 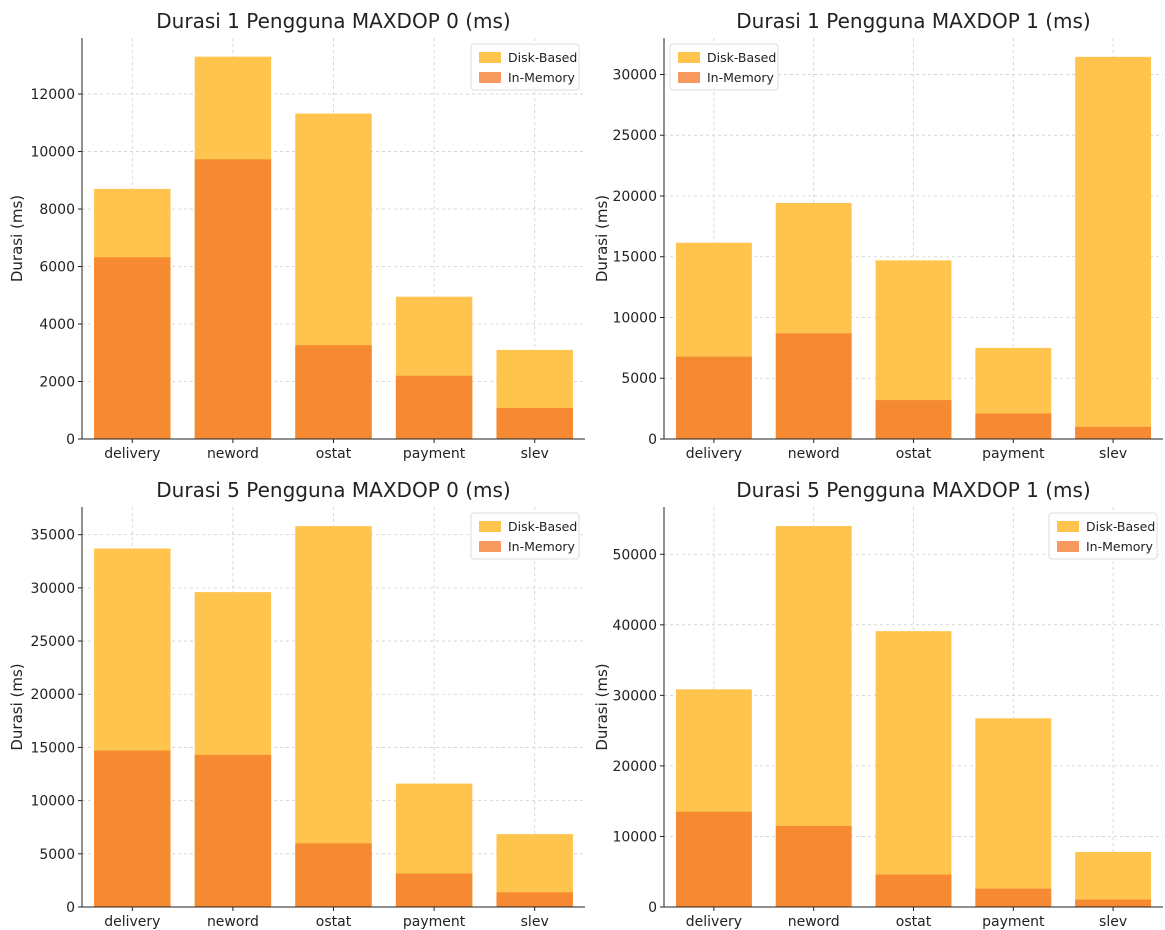 What do you see at coordinates (913, 769) in the screenshot?
I see `bar-disk-based-ostat` at bounding box center [913, 769].